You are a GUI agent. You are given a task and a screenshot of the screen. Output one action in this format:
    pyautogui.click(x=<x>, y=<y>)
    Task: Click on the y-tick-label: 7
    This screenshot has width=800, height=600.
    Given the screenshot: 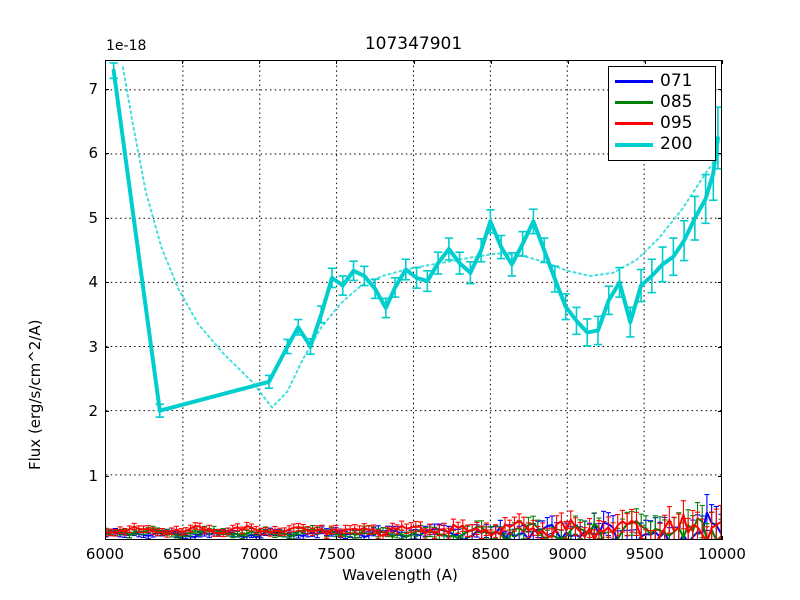 What is the action you would take?
    pyautogui.click(x=93, y=88)
    